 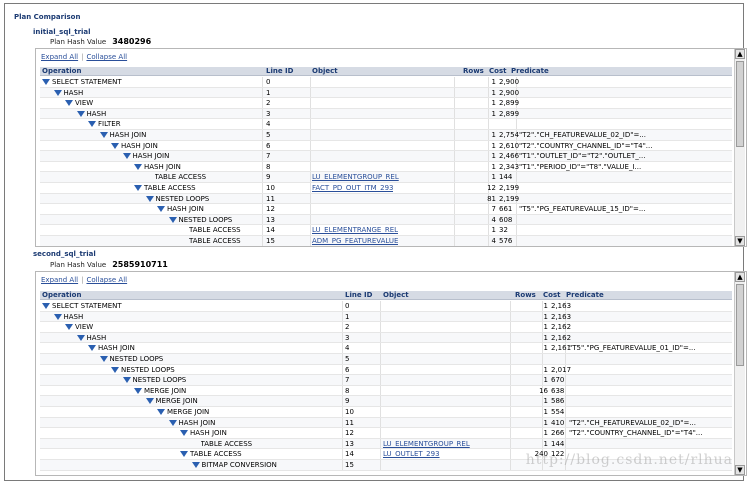 What do you see at coordinates (386, 306) in the screenshot?
I see `table-row: SELECT STATEMENT 0 1 2,163` at bounding box center [386, 306].